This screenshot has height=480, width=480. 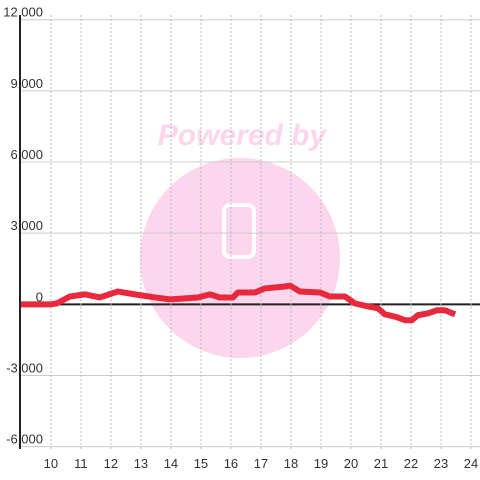 What do you see at coordinates (381, 463) in the screenshot?
I see `x-tick-label: 21` at bounding box center [381, 463].